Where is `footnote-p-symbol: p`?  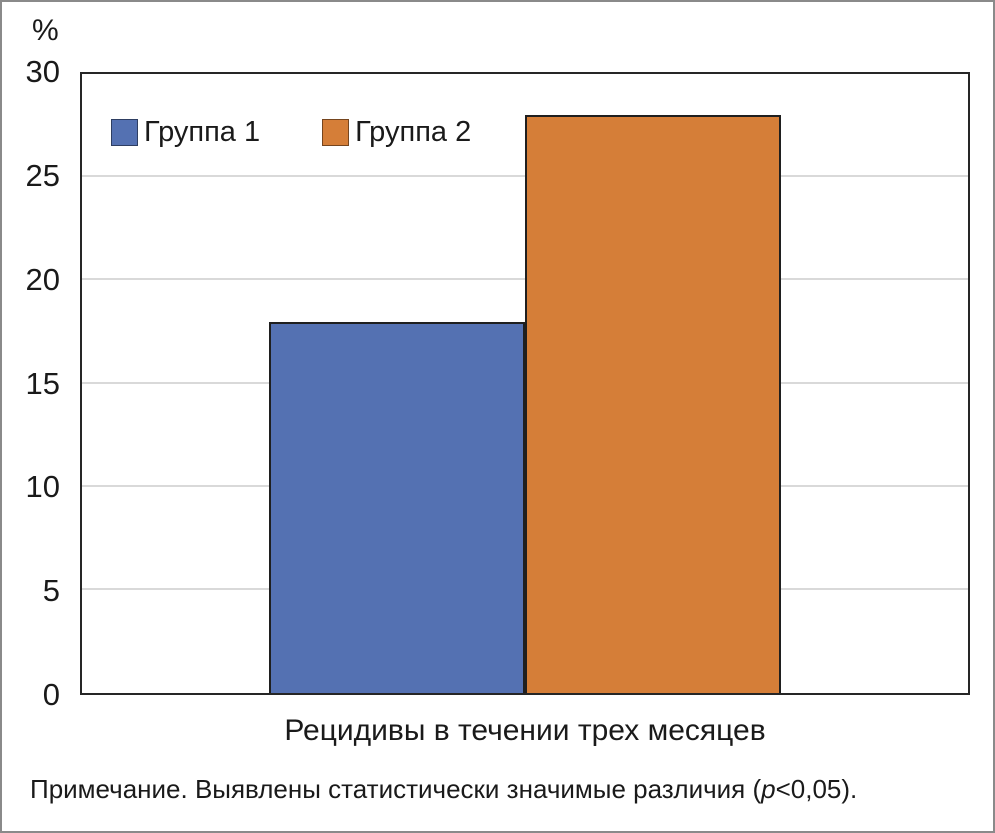 footnote-p-symbol: p is located at coordinates (768, 789).